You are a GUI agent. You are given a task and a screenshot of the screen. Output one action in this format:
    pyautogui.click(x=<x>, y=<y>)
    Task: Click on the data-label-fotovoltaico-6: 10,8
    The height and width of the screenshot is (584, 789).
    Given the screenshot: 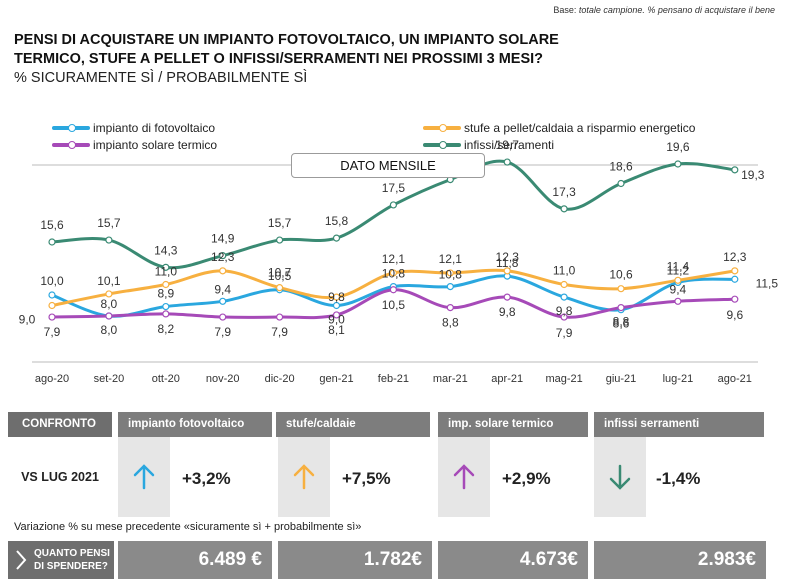 What is the action you would take?
    pyautogui.click(x=394, y=274)
    